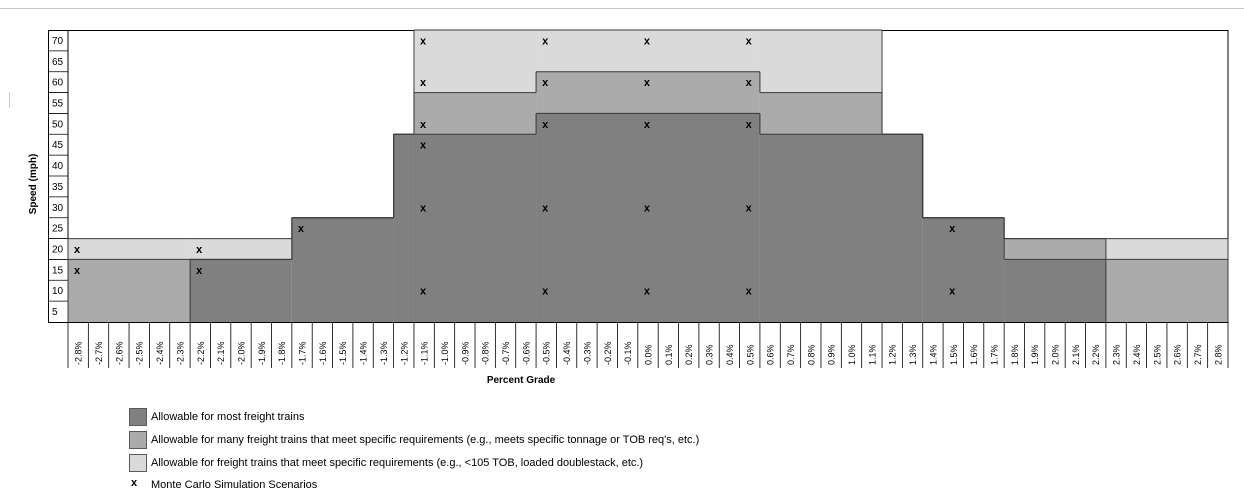 Image resolution: width=1244 pixels, height=494 pixels. I want to click on y-tick-label: 50, so click(58, 124).